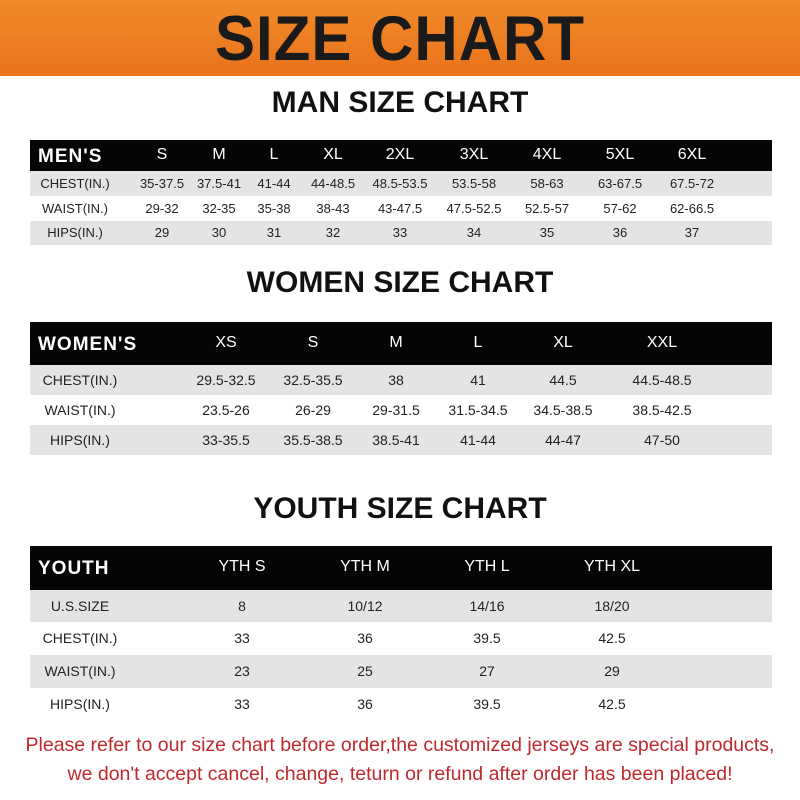  What do you see at coordinates (547, 154) in the screenshot?
I see `size-column-header: 4XL` at bounding box center [547, 154].